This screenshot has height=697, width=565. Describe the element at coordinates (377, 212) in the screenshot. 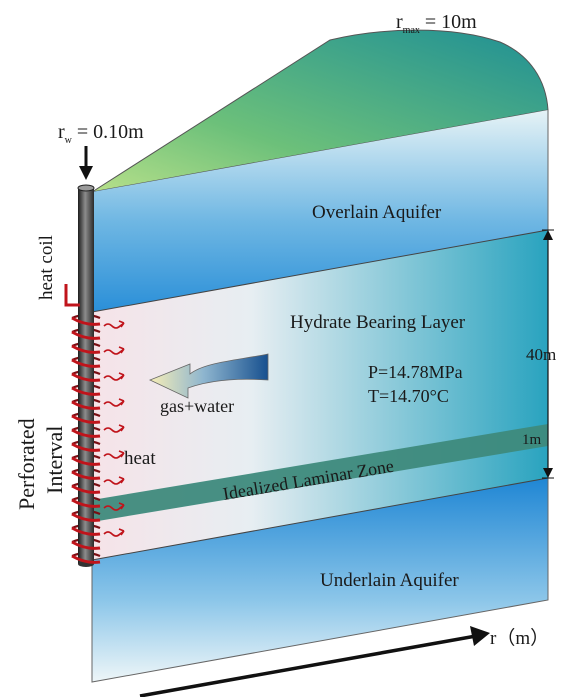

I see `overlain-aquifer-label: Overlain Aquifer` at that location.